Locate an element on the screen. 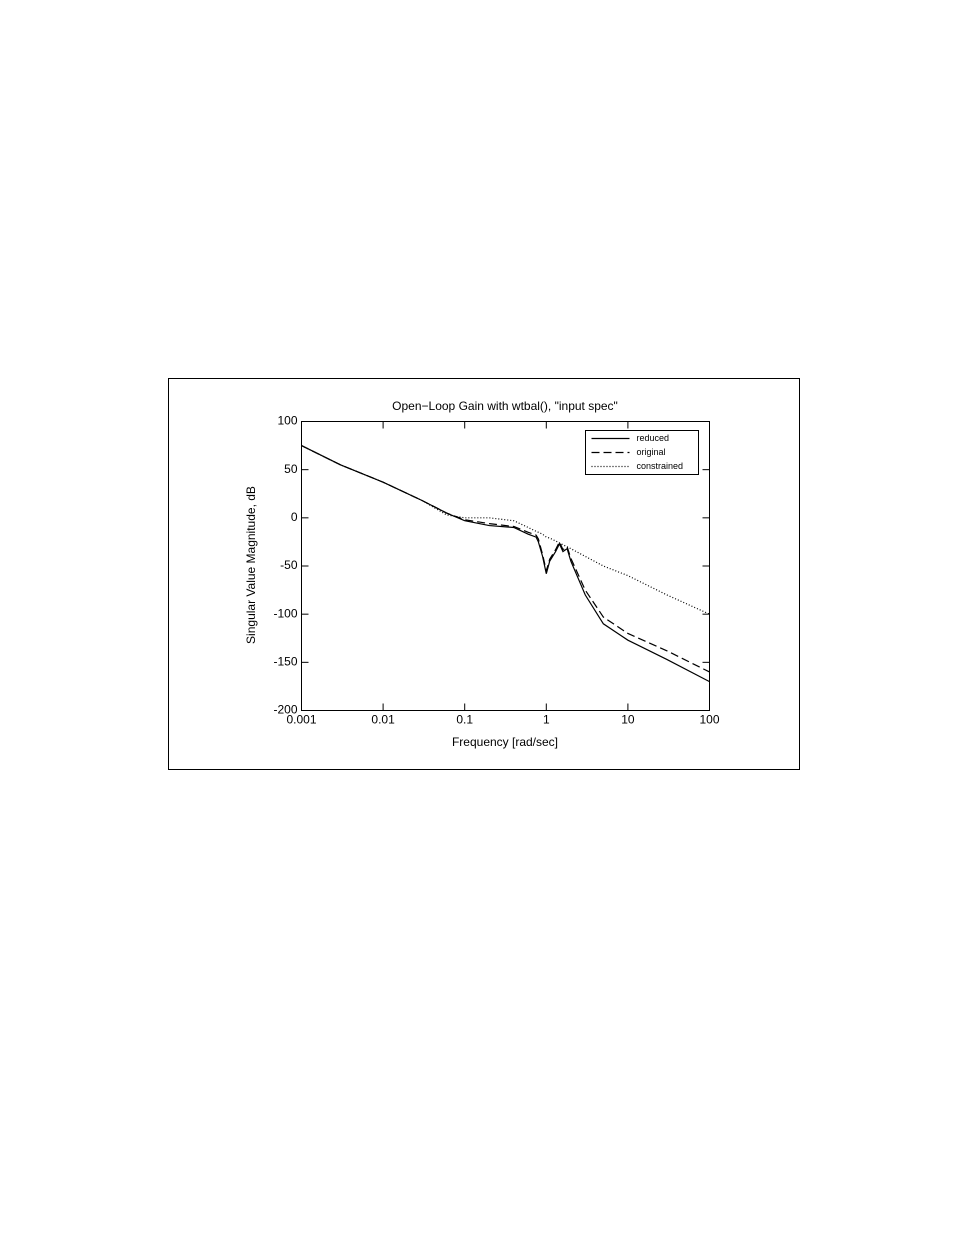 The image size is (954, 1235). legend-label: constrained is located at coordinates (660, 466).